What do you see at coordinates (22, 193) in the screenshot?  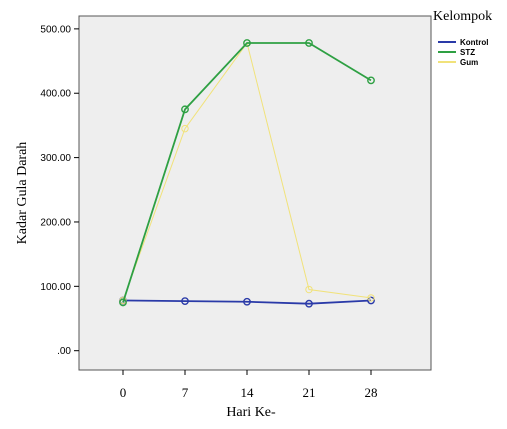 I see `y-axis-label: Kadar Gula Darah` at bounding box center [22, 193].